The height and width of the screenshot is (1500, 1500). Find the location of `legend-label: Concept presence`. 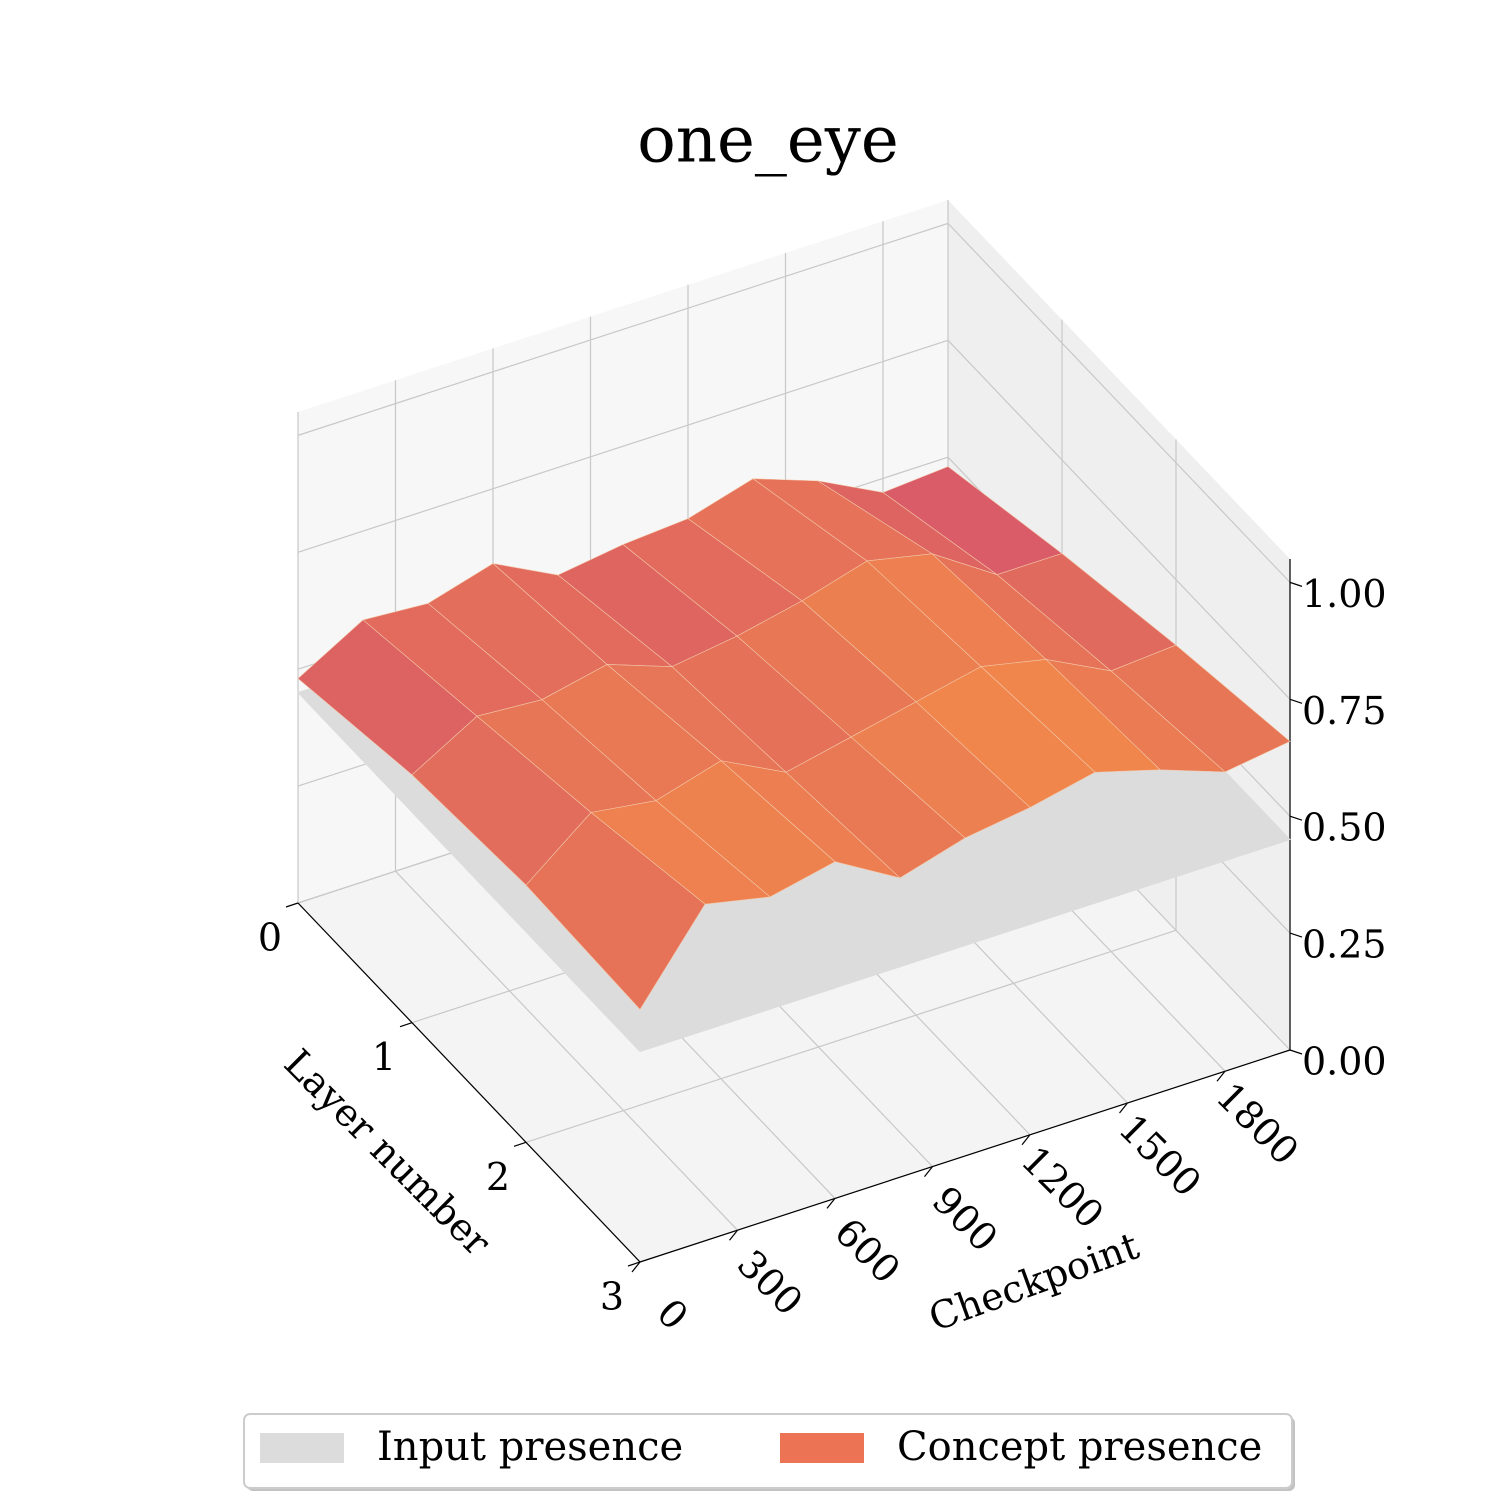

legend-label: Concept presence is located at coordinates (1079, 1447).